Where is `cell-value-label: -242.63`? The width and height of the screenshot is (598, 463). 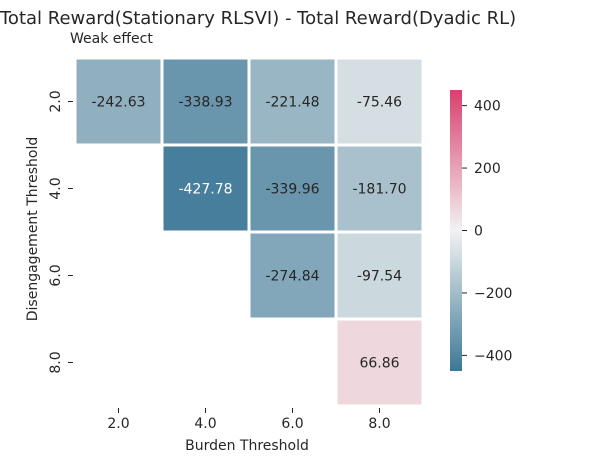 cell-value-label: -242.63 is located at coordinates (118, 103).